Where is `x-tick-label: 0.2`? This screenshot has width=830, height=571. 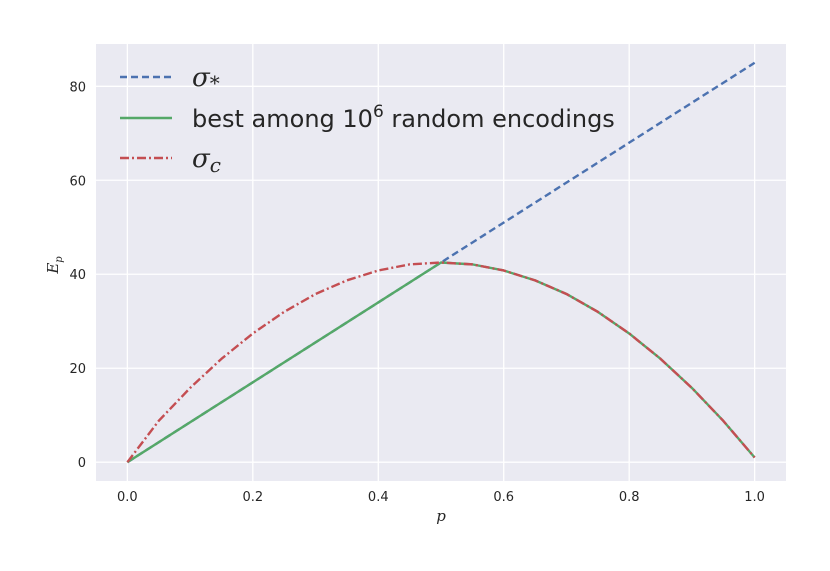 x-tick-label: 0.2 is located at coordinates (252, 497).